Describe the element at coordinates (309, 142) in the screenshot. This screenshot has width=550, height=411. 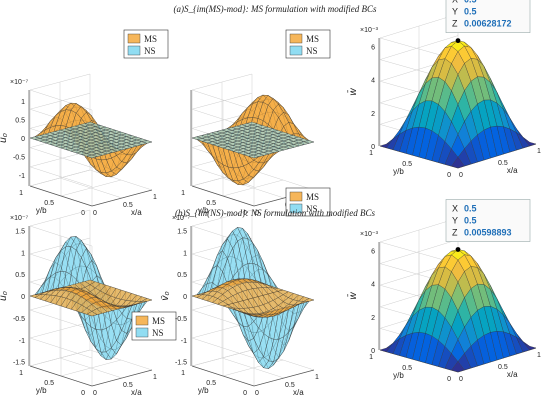
I see `surface-patch-ns` at that location.